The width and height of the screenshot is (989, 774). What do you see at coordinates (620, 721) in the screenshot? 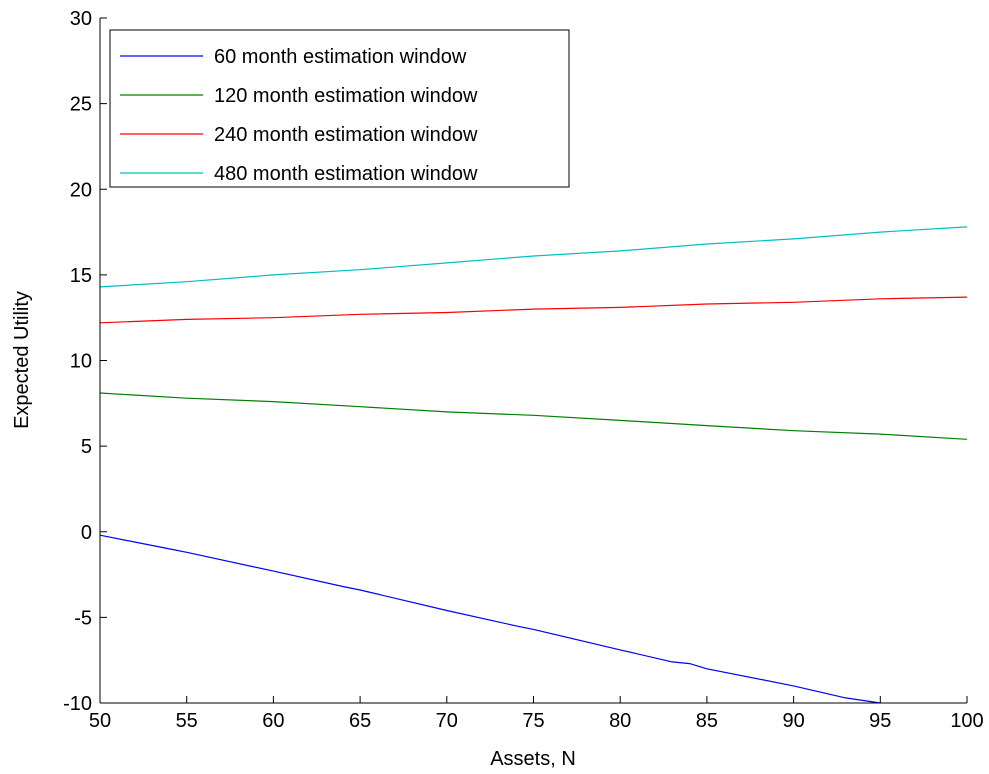
I see `x-tick-label: 80` at bounding box center [620, 721].